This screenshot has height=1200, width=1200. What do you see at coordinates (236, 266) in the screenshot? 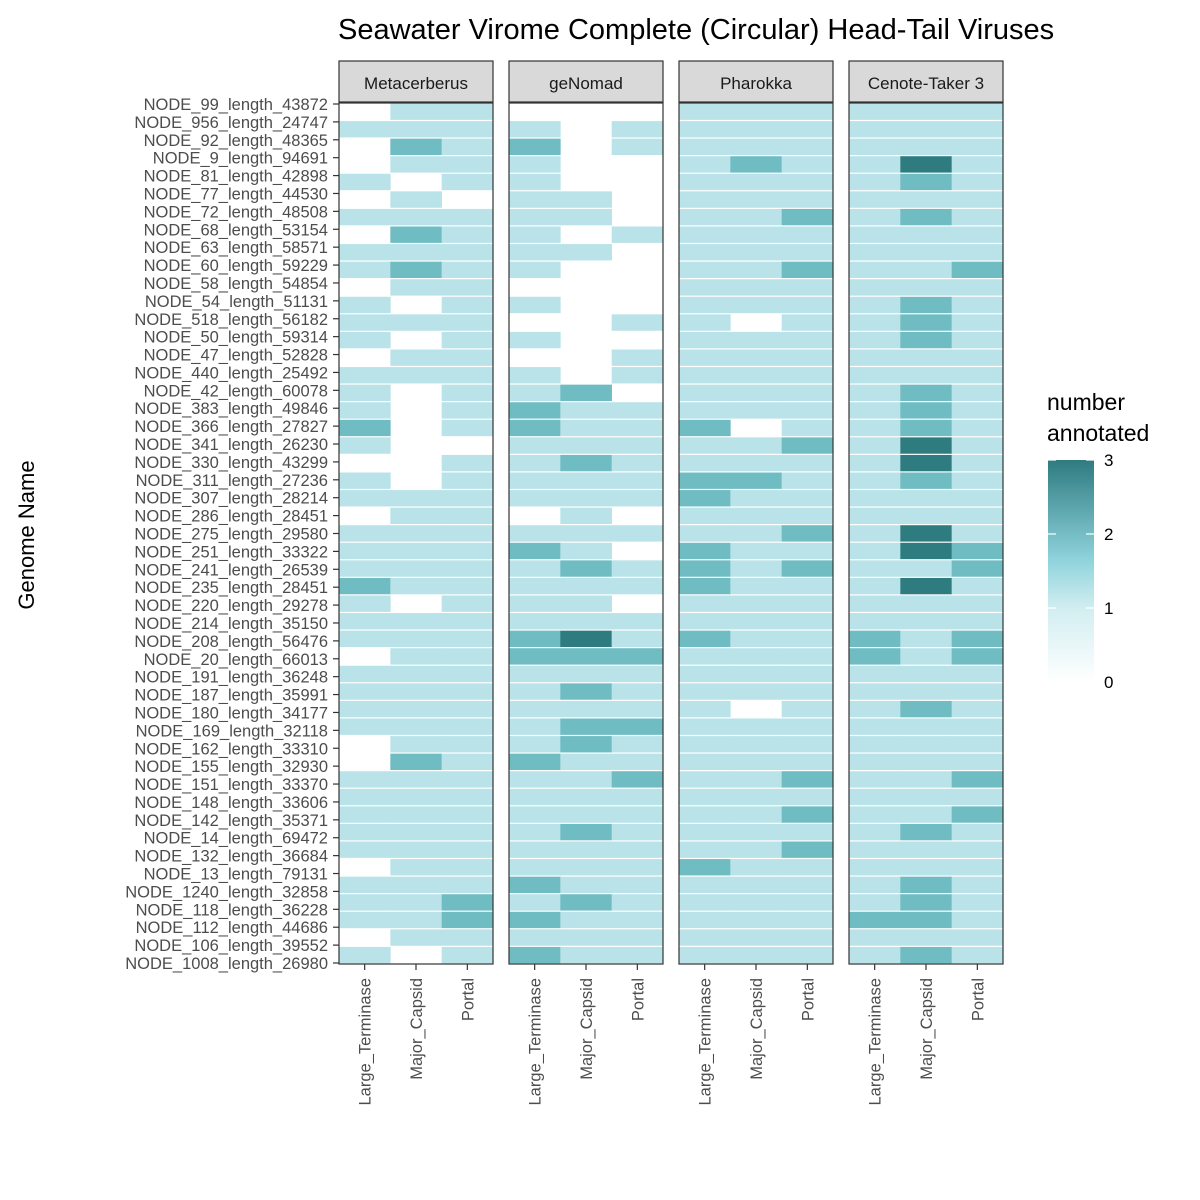
I see `y-tick-label: NODE_60_length_59229` at bounding box center [236, 266].